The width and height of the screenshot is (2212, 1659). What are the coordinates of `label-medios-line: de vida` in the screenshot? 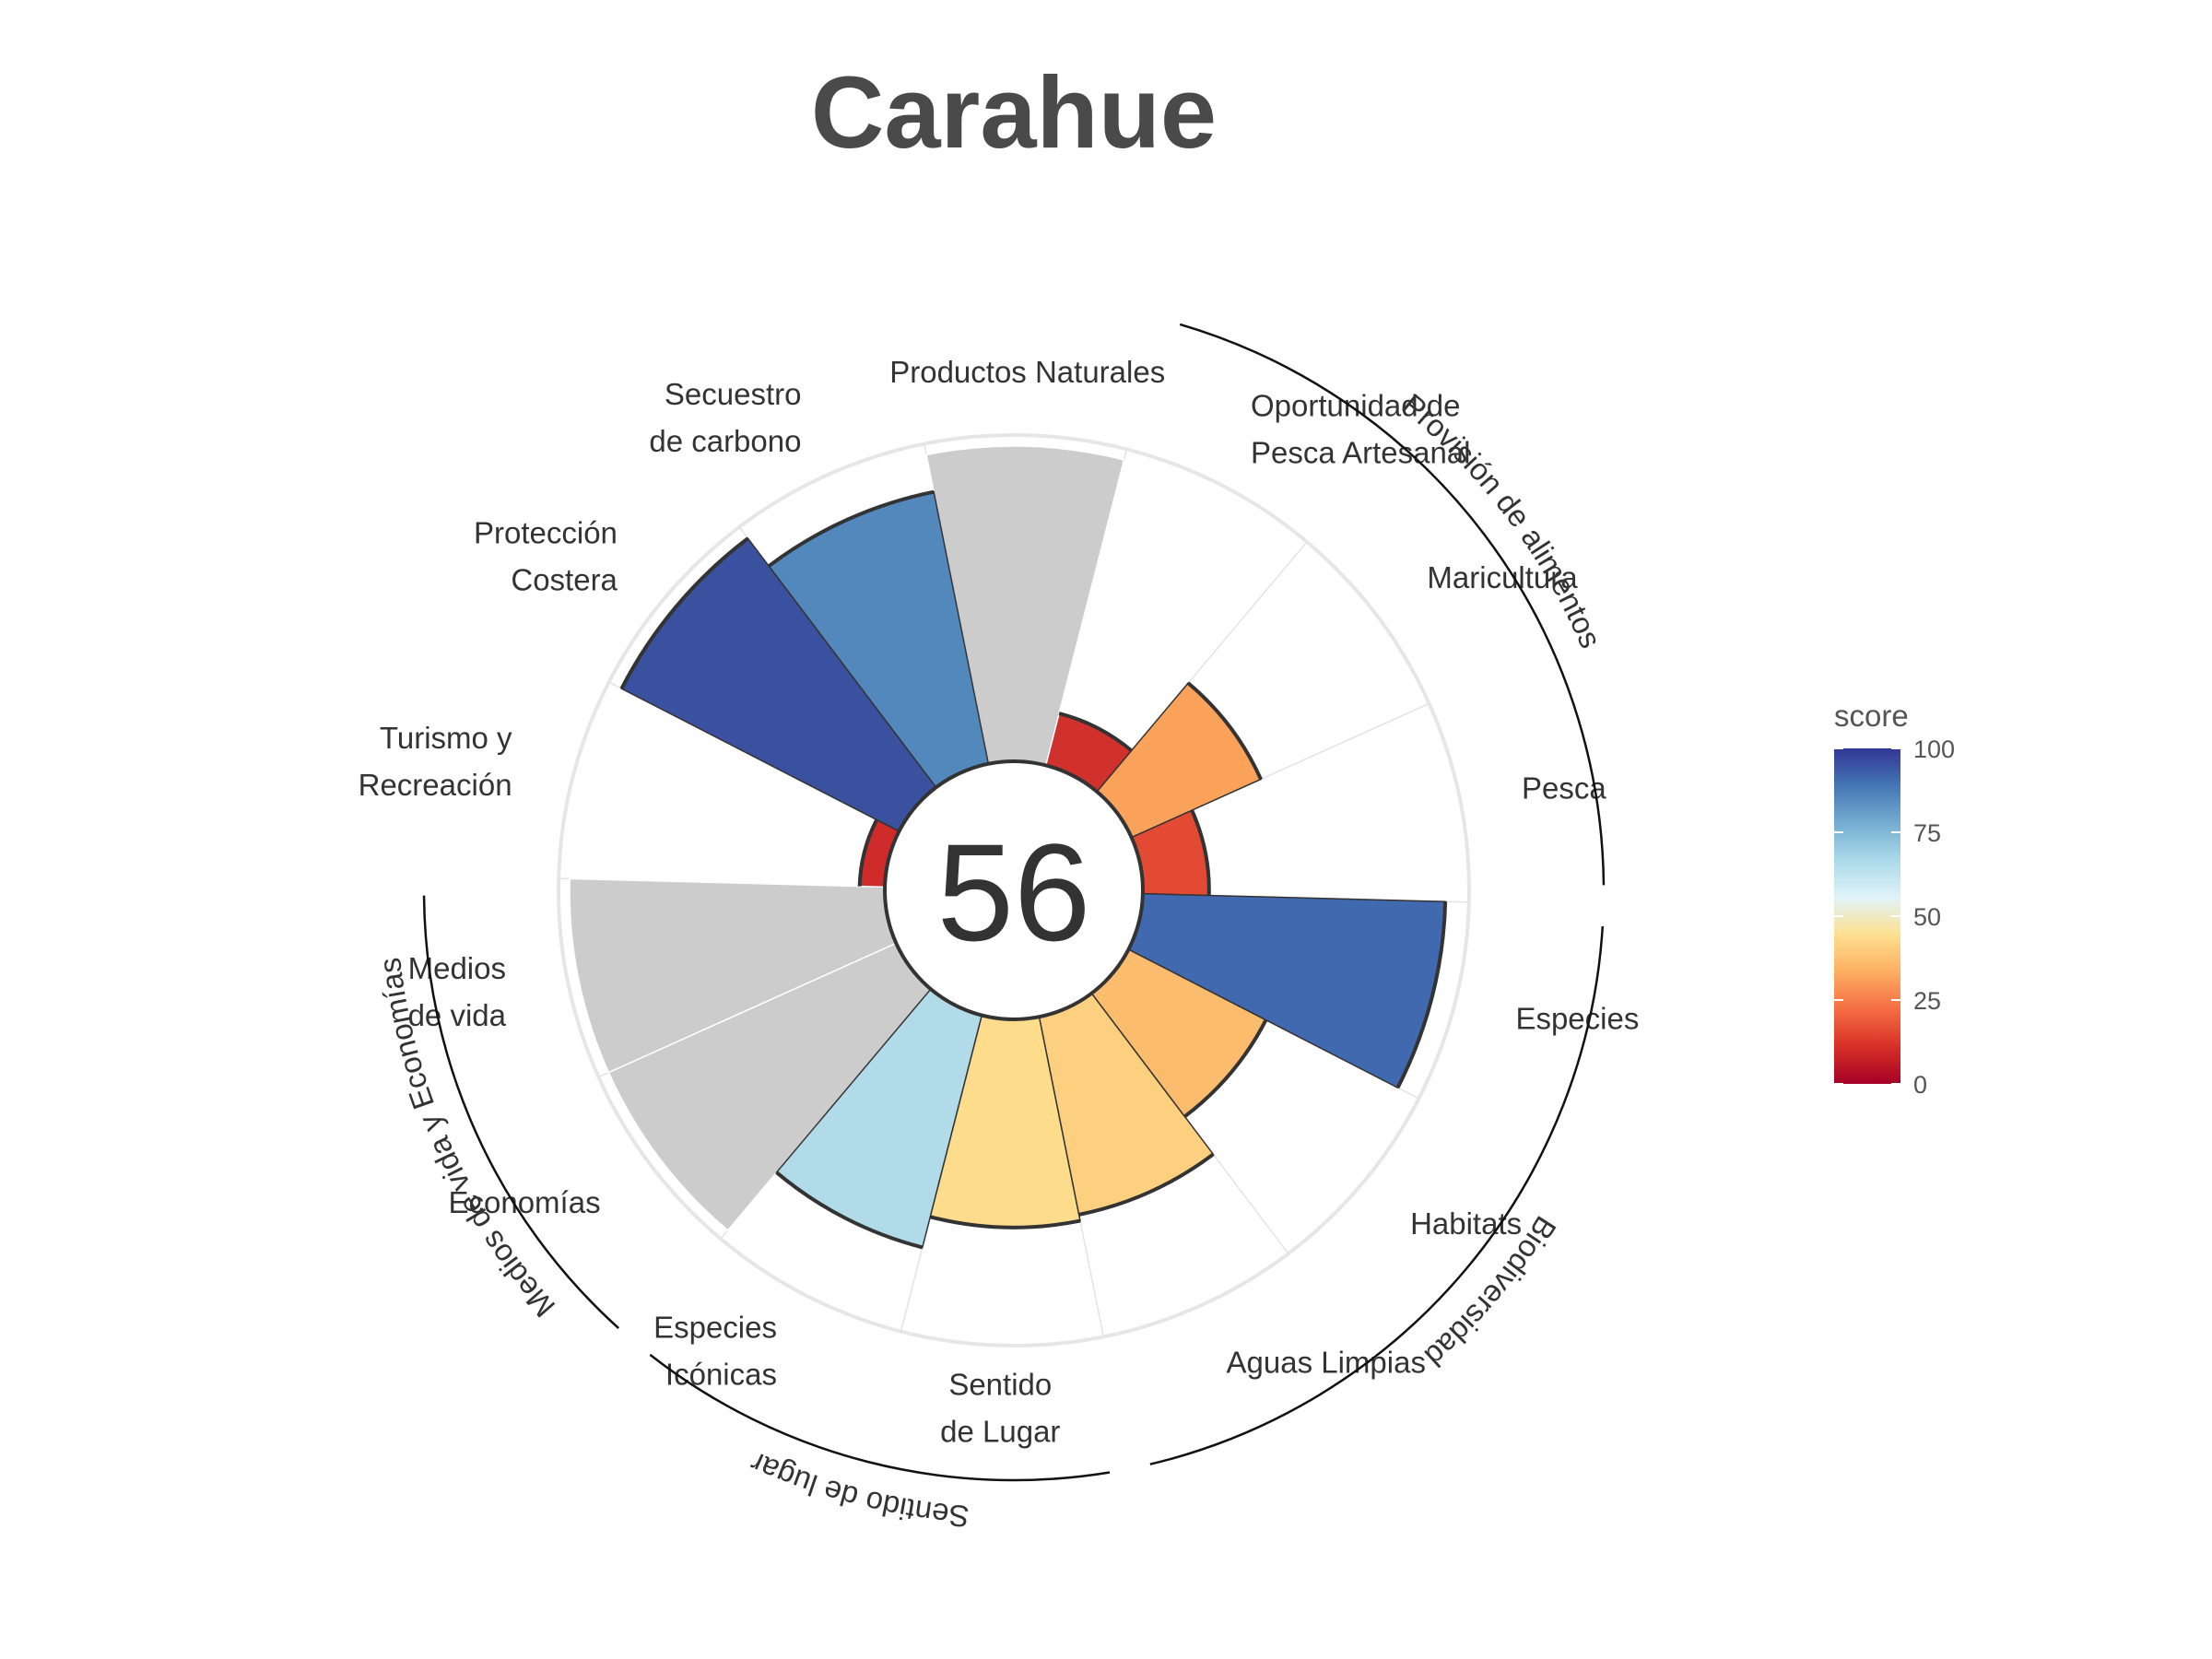 It's located at (457, 1015).